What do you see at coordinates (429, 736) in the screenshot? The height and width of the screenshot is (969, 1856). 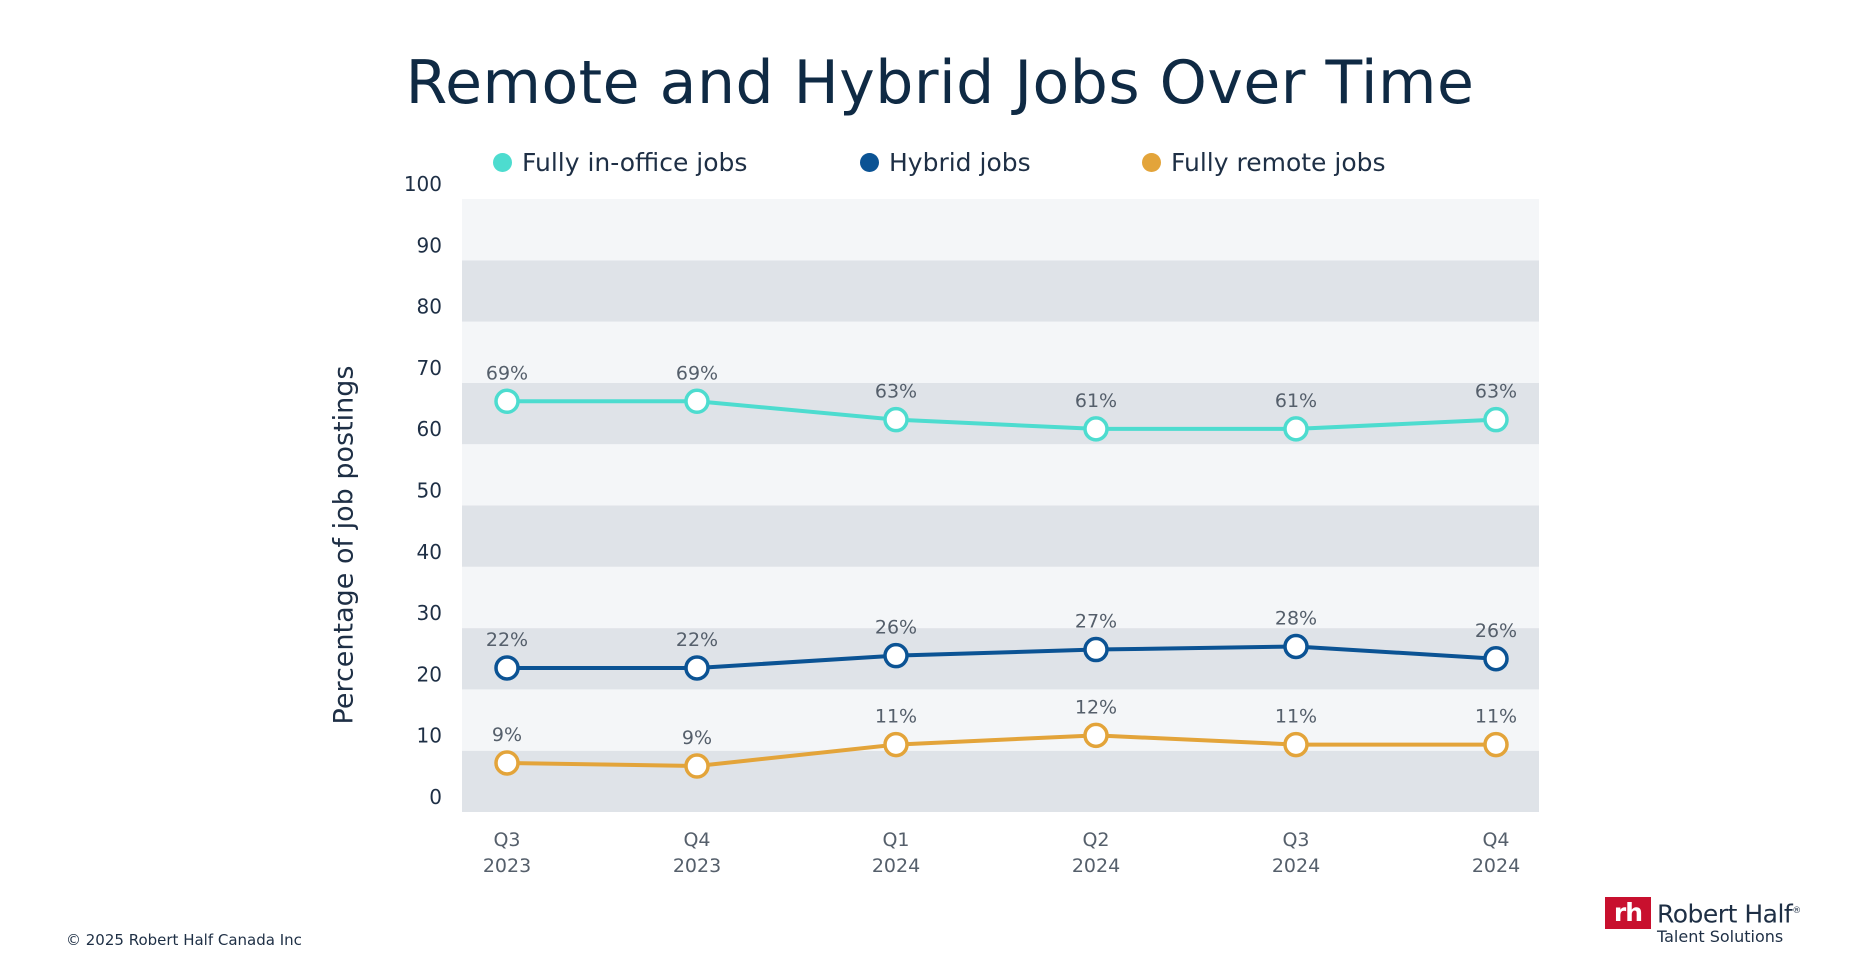 I see `y-tick-label: 10` at bounding box center [429, 736].